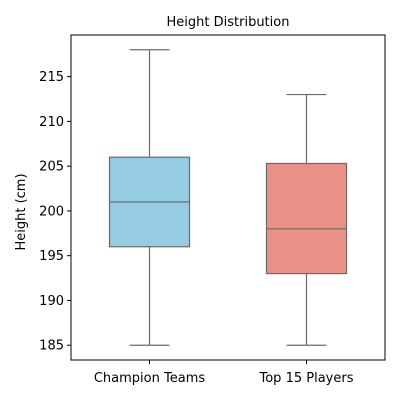  Describe the element at coordinates (21, 211) in the screenshot. I see `y-axis-title: Height (cm)` at that location.